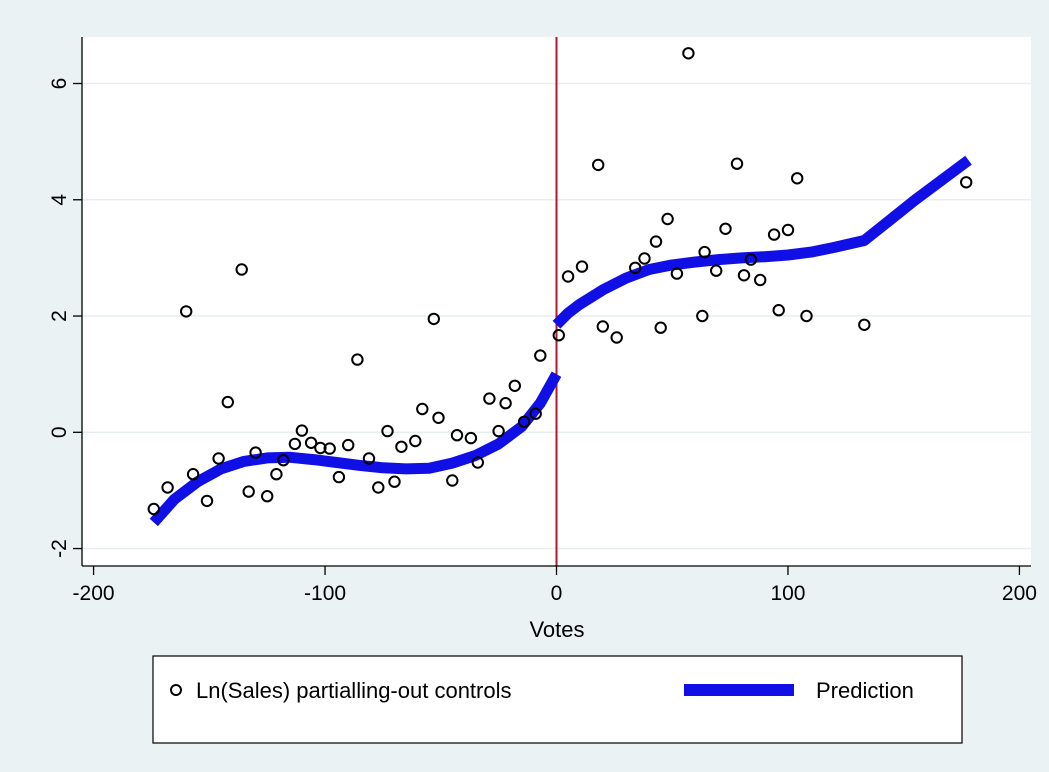 Image resolution: width=1049 pixels, height=772 pixels. What do you see at coordinates (1019, 593) in the screenshot?
I see `x-tick-label: 200` at bounding box center [1019, 593].